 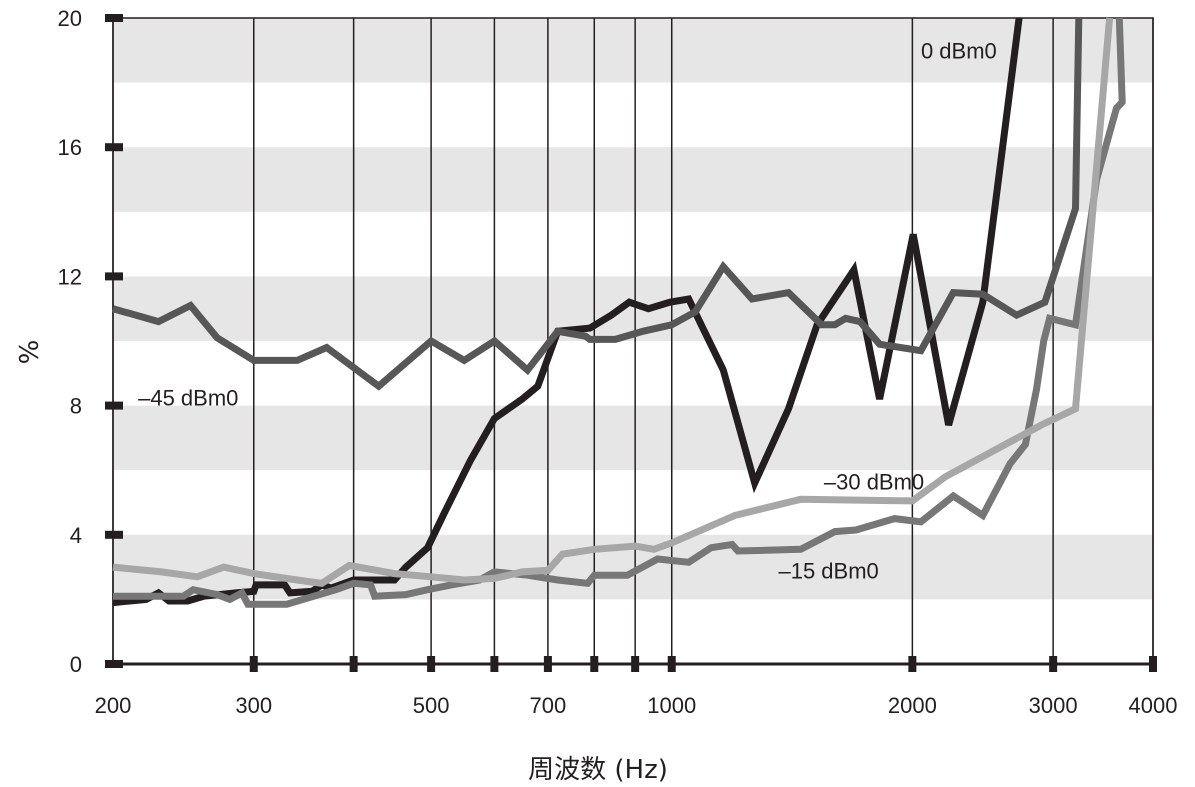 What do you see at coordinates (1153, 705) in the screenshot?
I see `x-tick-label: 4000` at bounding box center [1153, 705].